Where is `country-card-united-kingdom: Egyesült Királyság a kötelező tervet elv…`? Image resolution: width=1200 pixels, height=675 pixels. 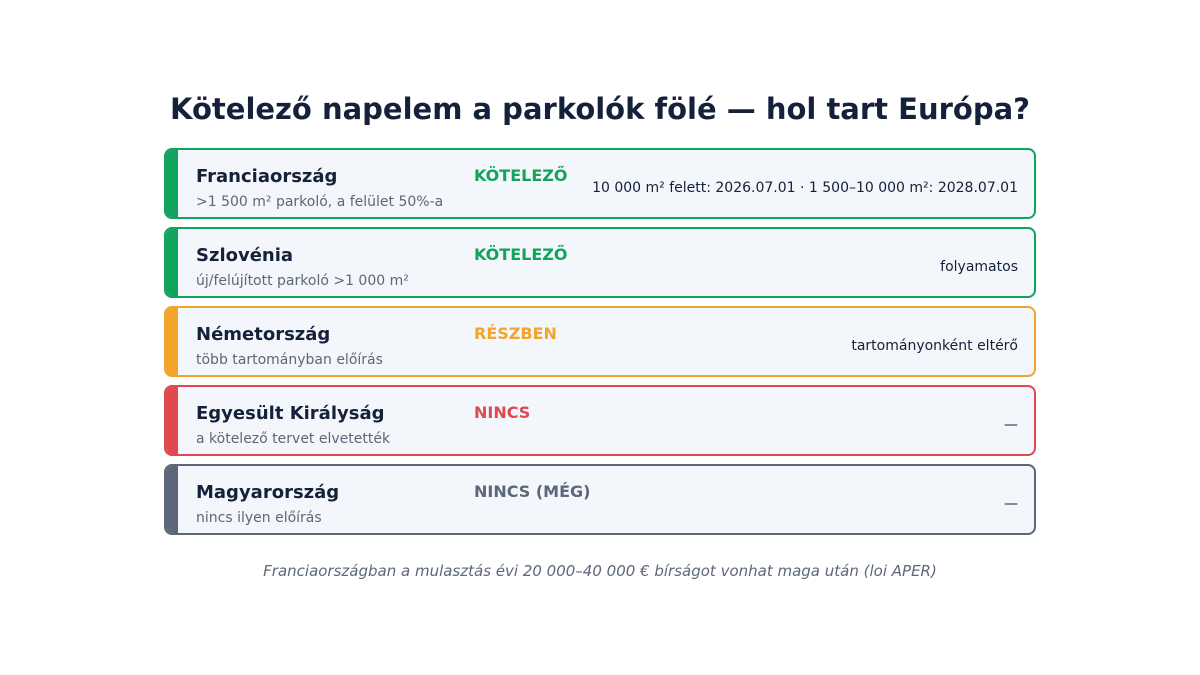 country-card-united-kingdom: Egyesült Királyság a kötelező tervet elv… is located at coordinates (600, 420).